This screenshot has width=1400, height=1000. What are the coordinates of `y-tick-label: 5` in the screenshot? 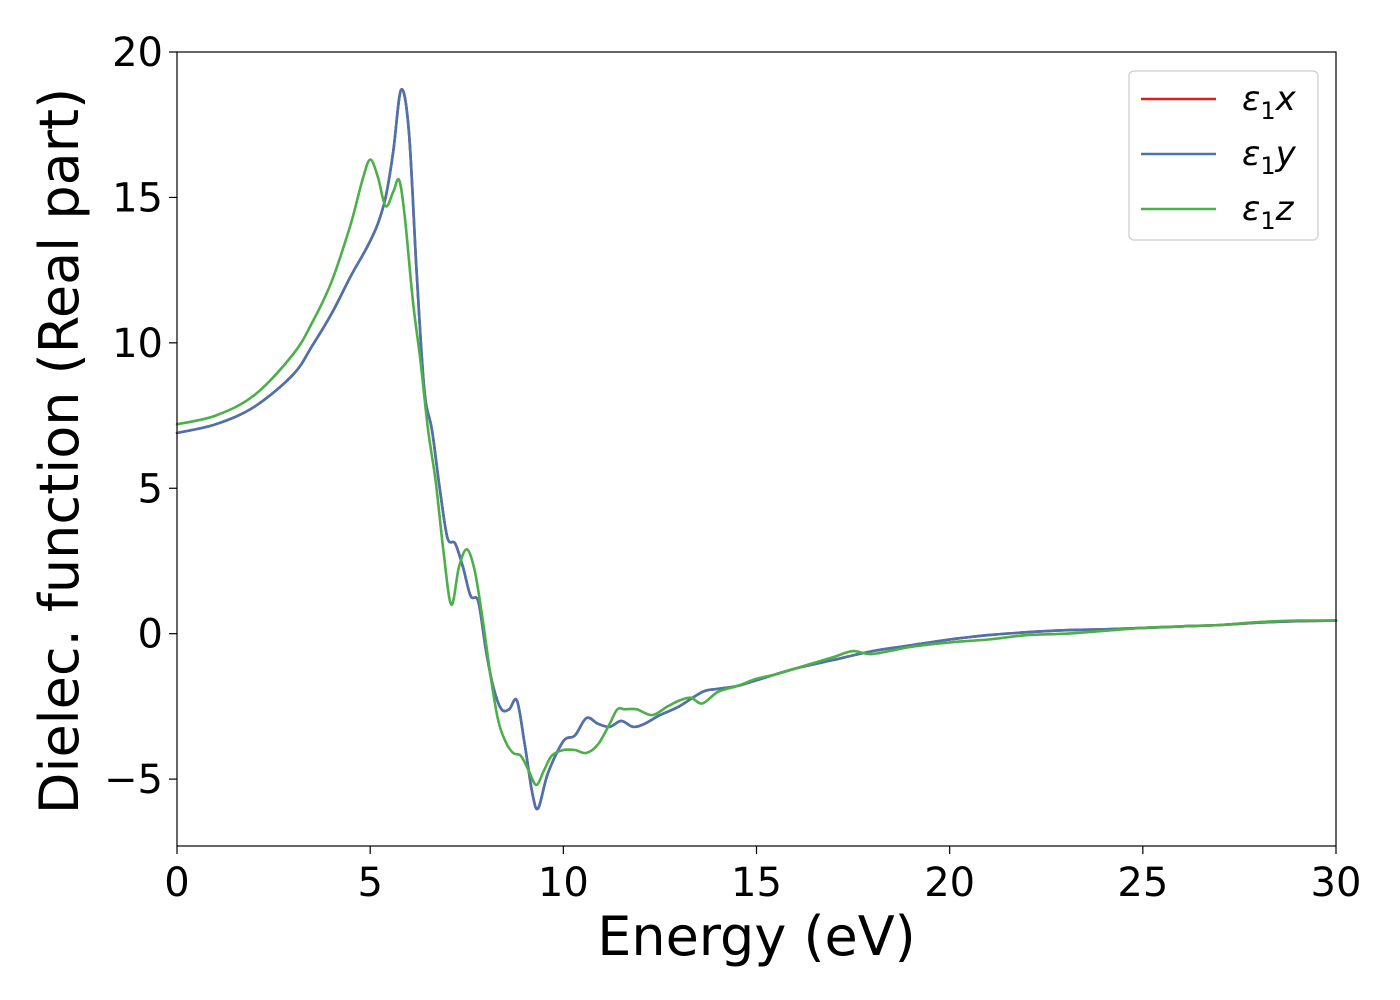 It's located at (150, 489).